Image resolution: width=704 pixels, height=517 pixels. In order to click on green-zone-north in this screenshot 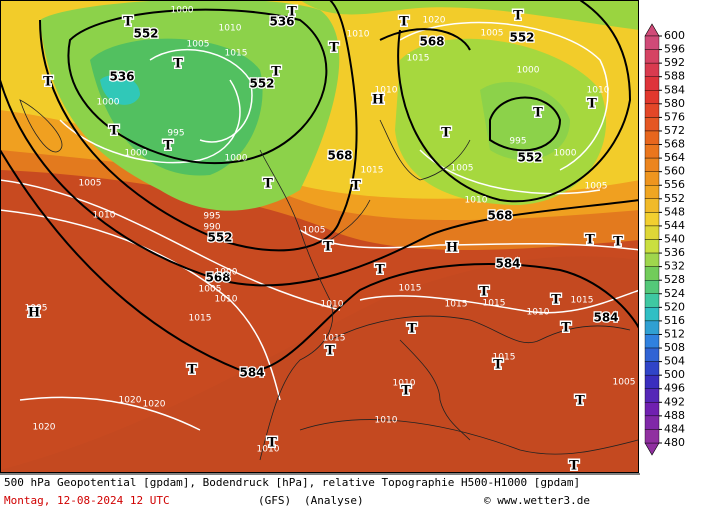, I will do `click(469, 15)`.